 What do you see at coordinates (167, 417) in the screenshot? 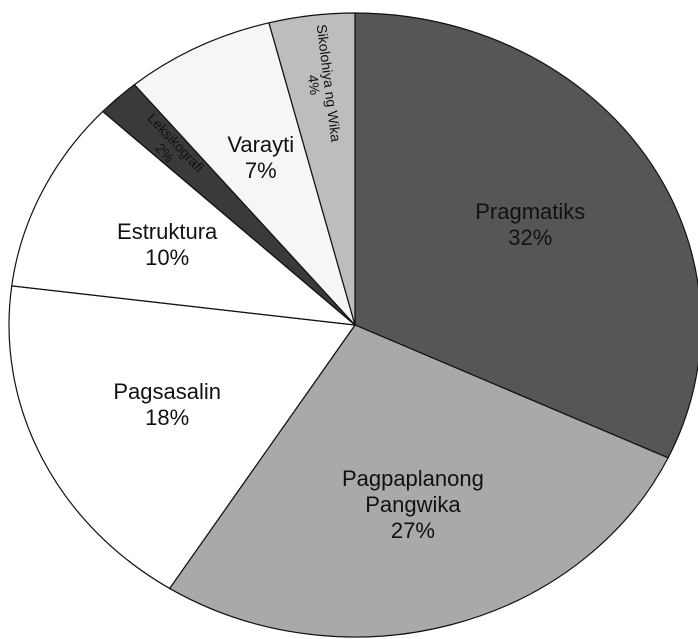
I see `value-label: 18%` at bounding box center [167, 417].